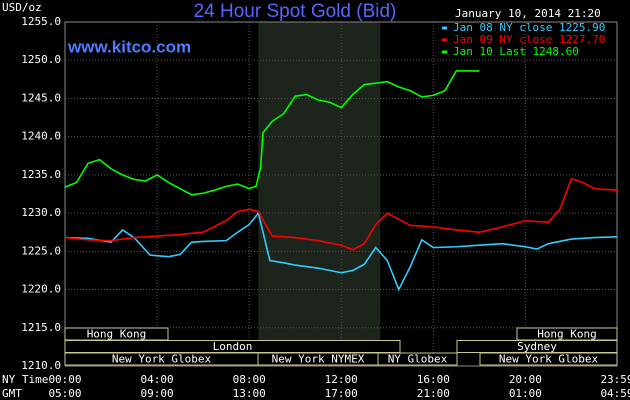 This screenshot has height=400, width=630. I want to click on x-tick-label-gmt: 09:00, so click(157, 393).